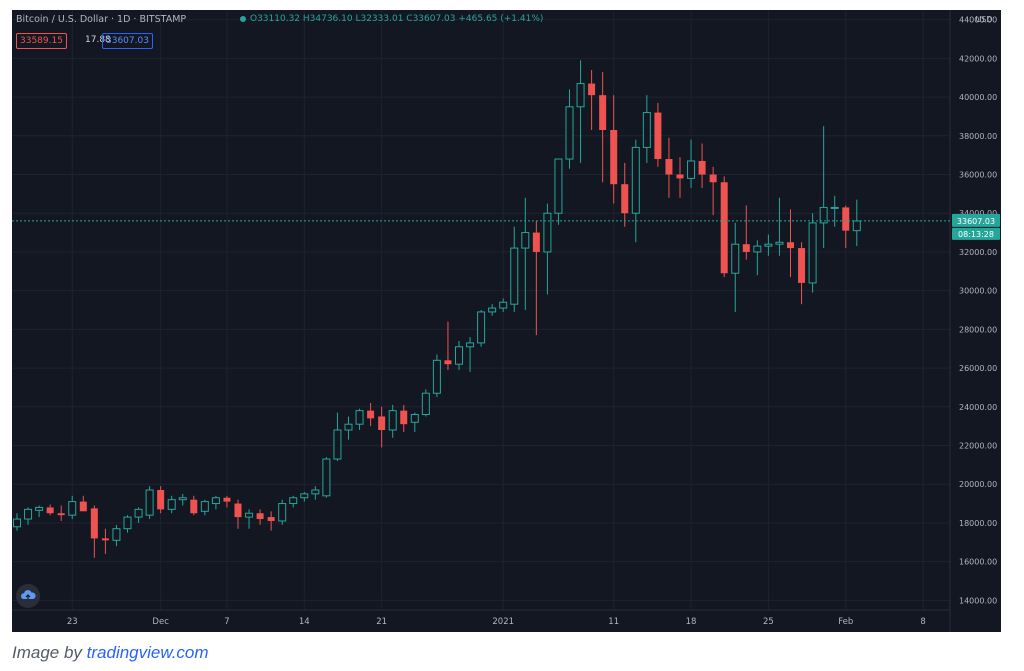 The height and width of the screenshot is (671, 1024). I want to click on buy-price-button: 33607.03, so click(127, 41).